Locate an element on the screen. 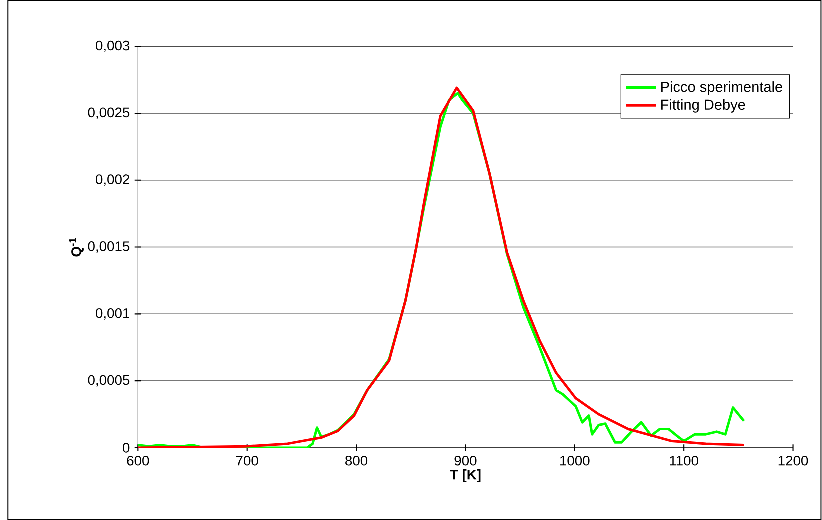 This screenshot has height=520, width=822. legend-label: Picco sperimentale is located at coordinates (722, 88).